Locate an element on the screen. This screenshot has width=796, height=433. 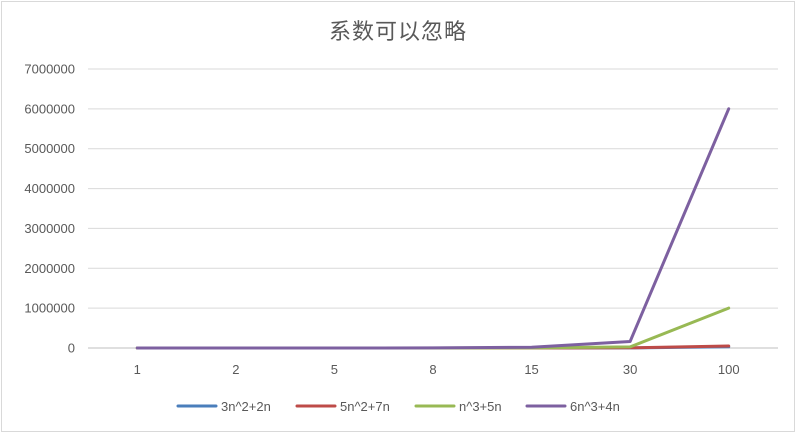
legend-label: 6n^3+4n is located at coordinates (595, 406).